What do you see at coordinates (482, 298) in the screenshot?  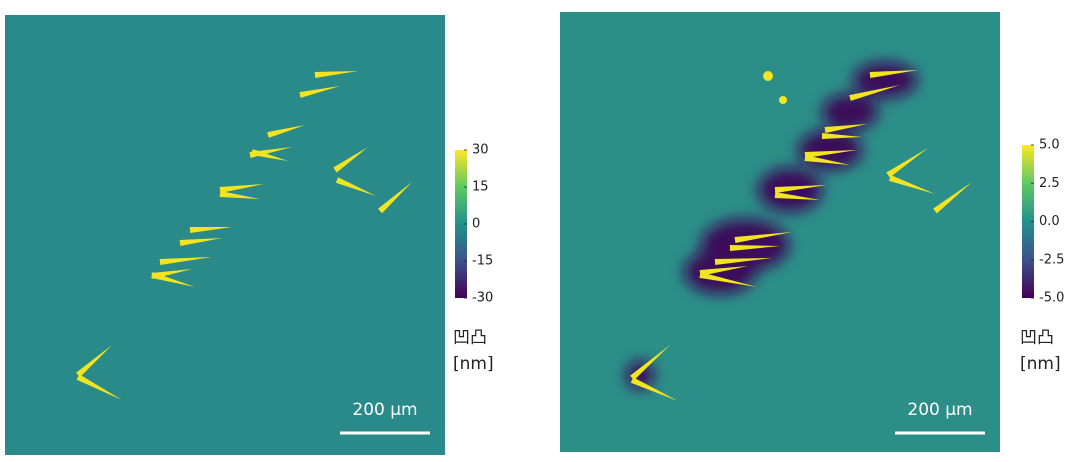 I see `colorbar-tick-label: -30` at bounding box center [482, 298].